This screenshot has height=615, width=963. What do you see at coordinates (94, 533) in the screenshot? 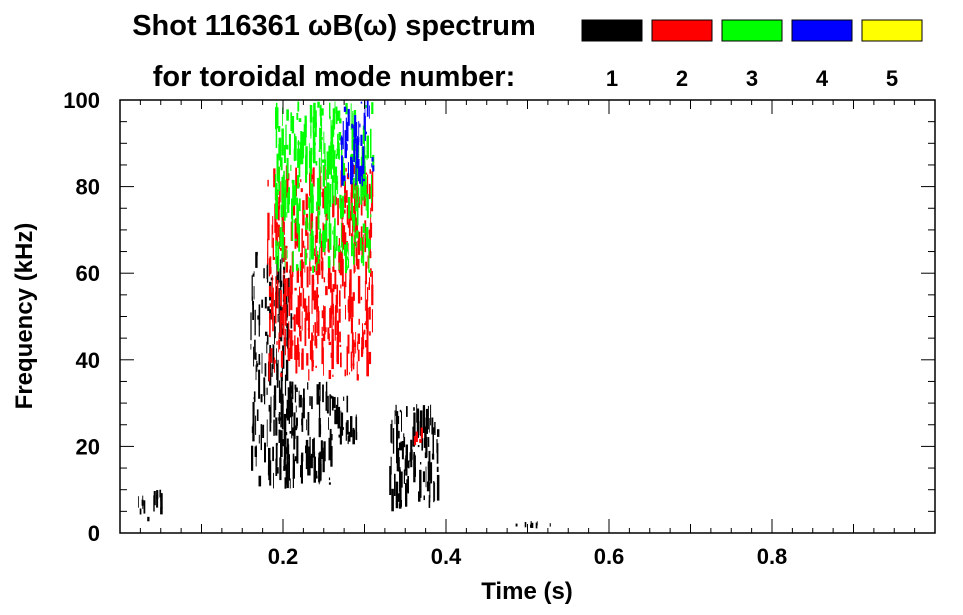
I see `y-tick-label: 0` at bounding box center [94, 533].